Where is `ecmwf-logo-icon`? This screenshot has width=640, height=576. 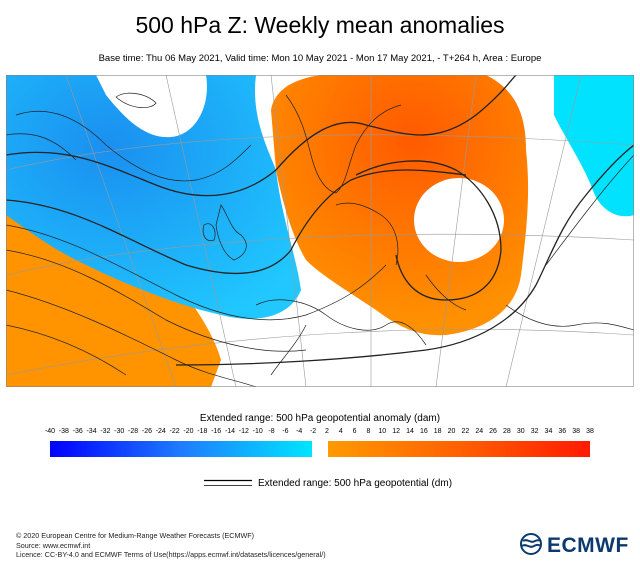 ecmwf-logo-icon is located at coordinates (531, 544).